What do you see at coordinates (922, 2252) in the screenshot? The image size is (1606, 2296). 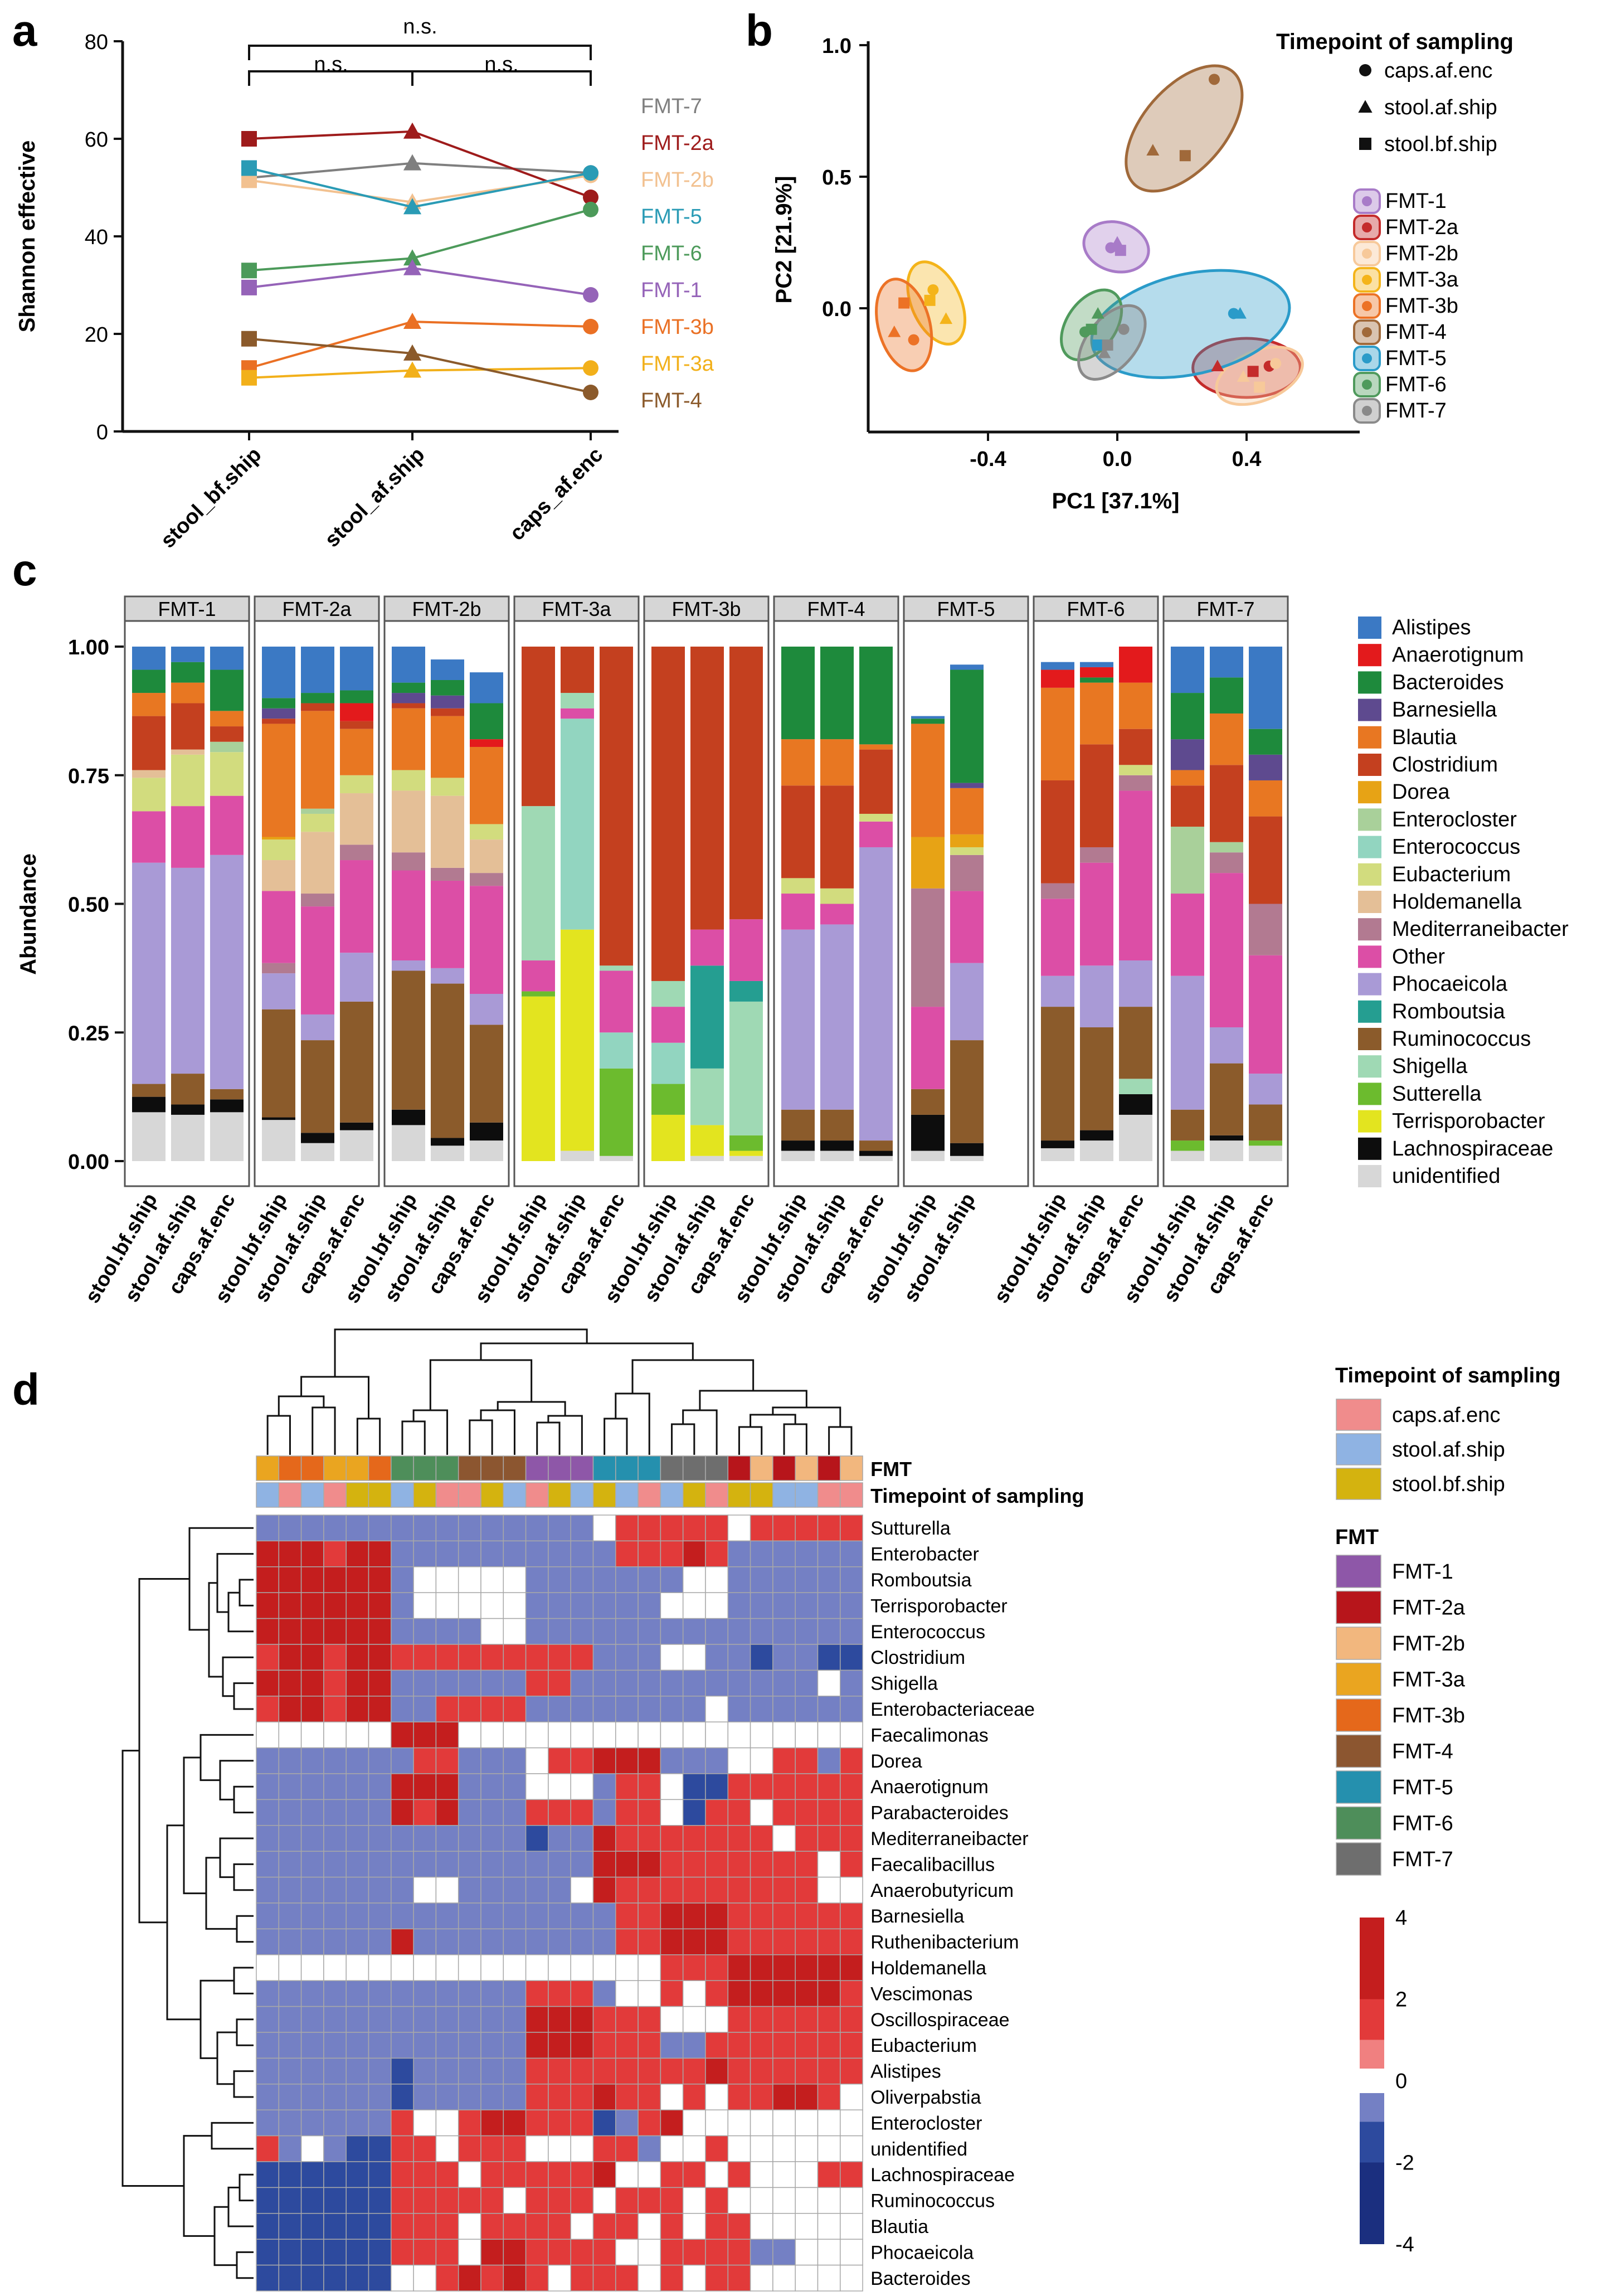 I see `d-row-label: Phocaeicola` at bounding box center [922, 2252].